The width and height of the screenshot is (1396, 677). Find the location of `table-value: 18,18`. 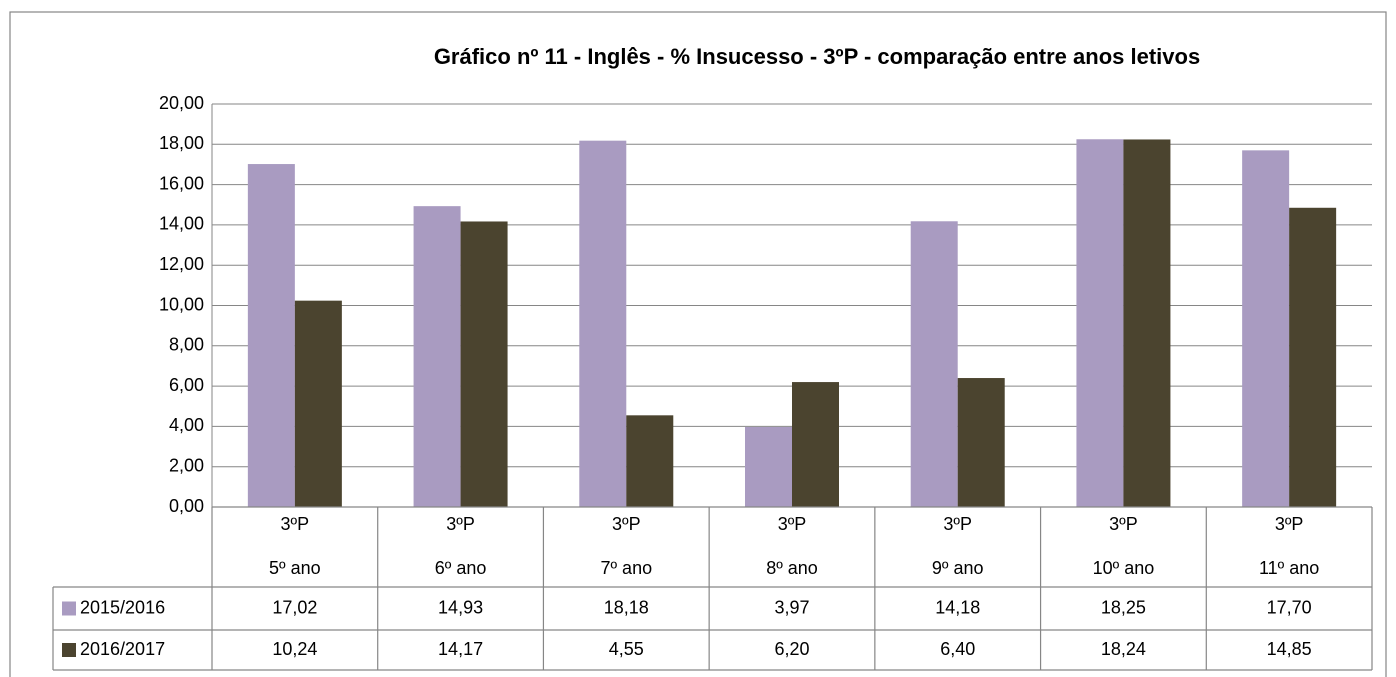

table-value: 18,18 is located at coordinates (626, 607).